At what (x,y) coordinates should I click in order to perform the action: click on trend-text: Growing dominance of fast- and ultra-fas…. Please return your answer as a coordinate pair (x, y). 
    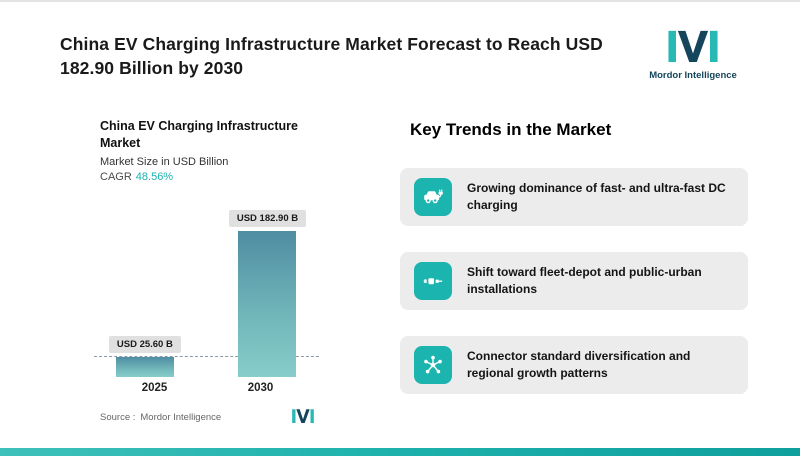
    Looking at the image, I should click on (596, 196).